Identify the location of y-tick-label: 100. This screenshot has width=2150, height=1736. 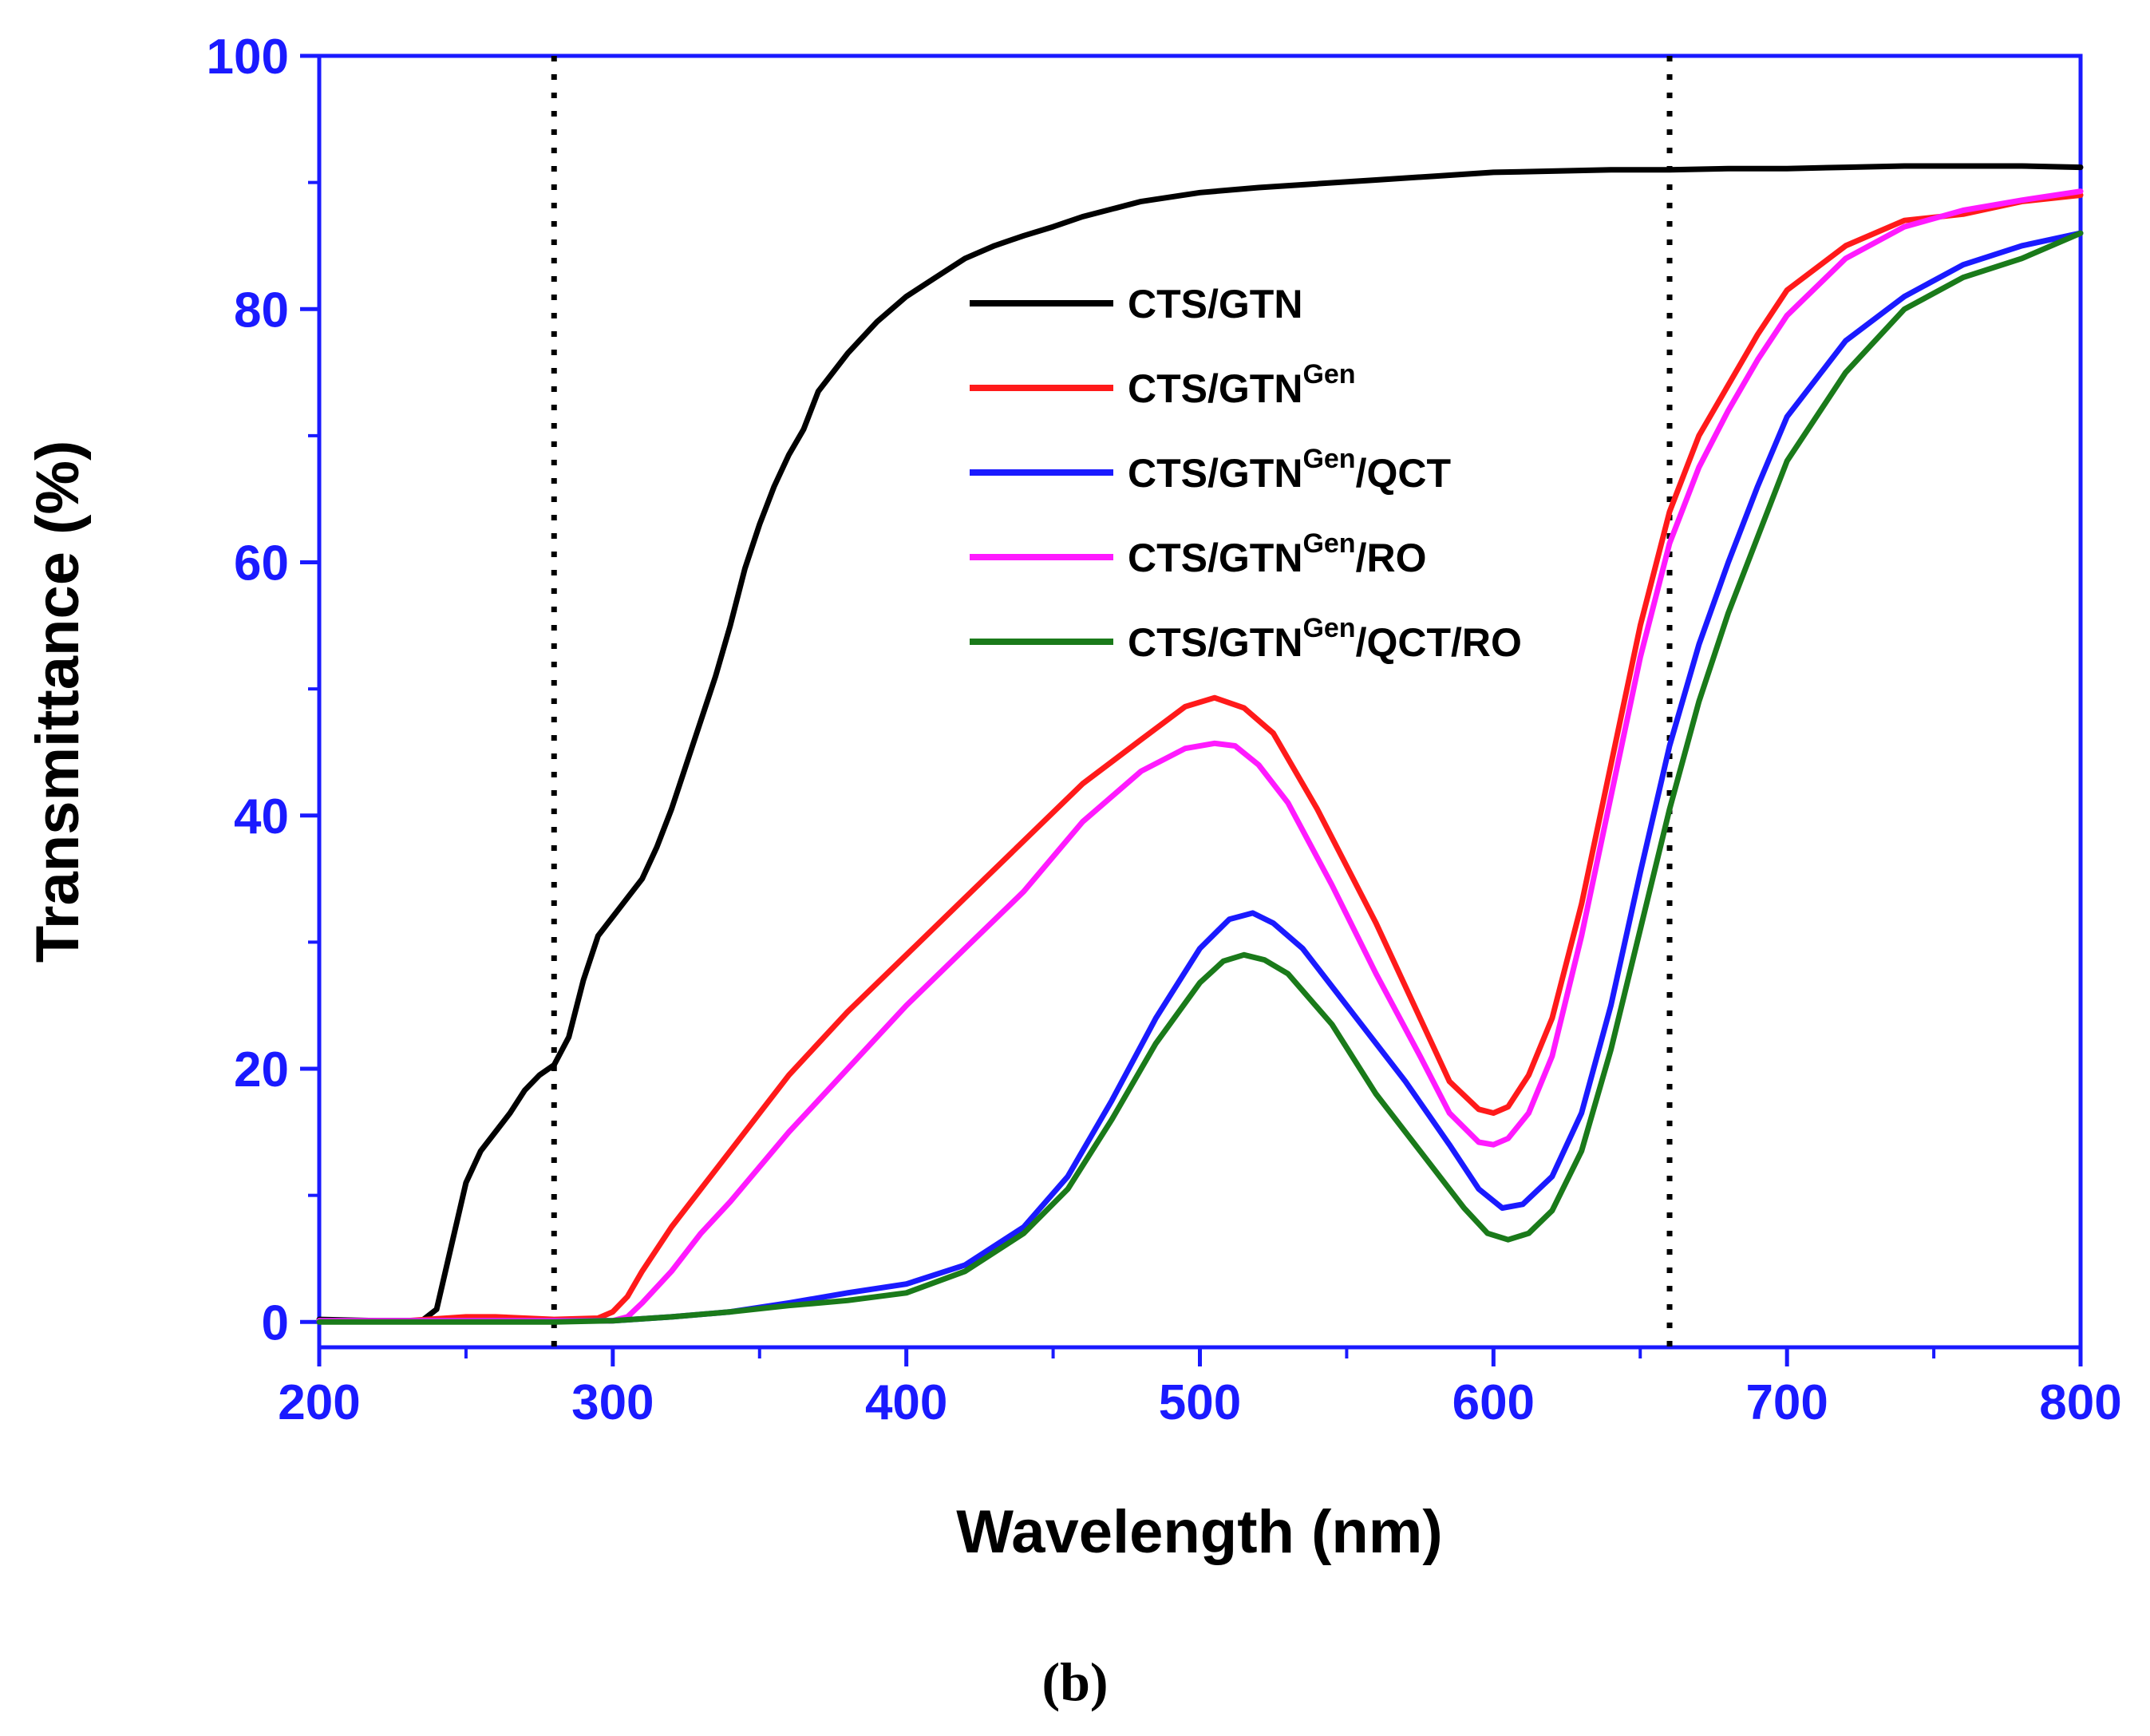
(248, 57).